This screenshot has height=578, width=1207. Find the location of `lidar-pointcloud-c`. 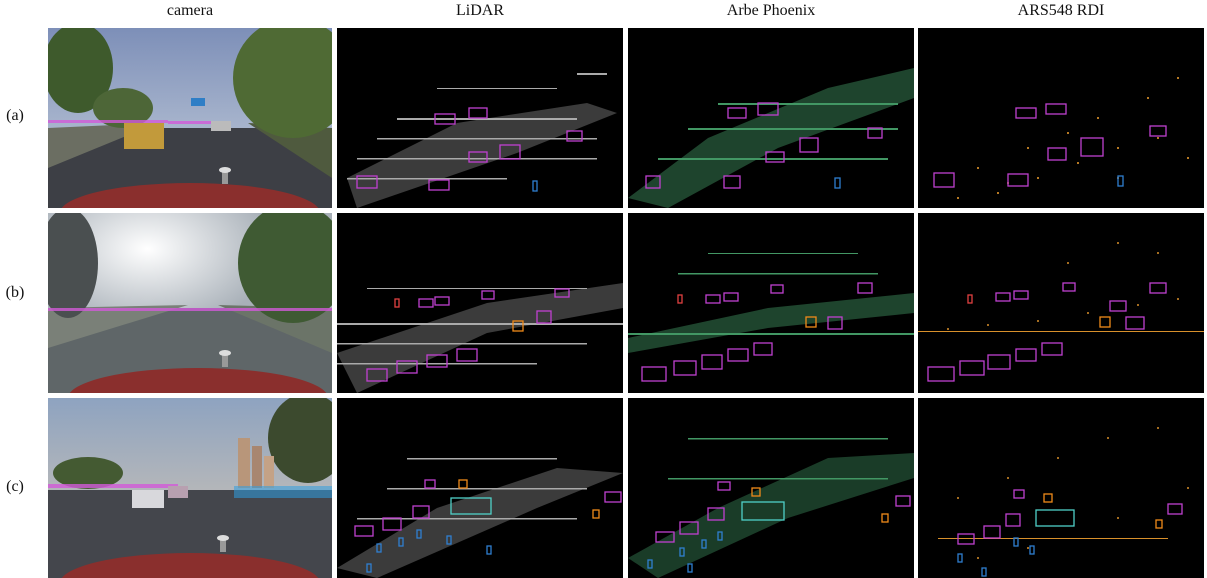

lidar-pointcloud-c is located at coordinates (480, 488).